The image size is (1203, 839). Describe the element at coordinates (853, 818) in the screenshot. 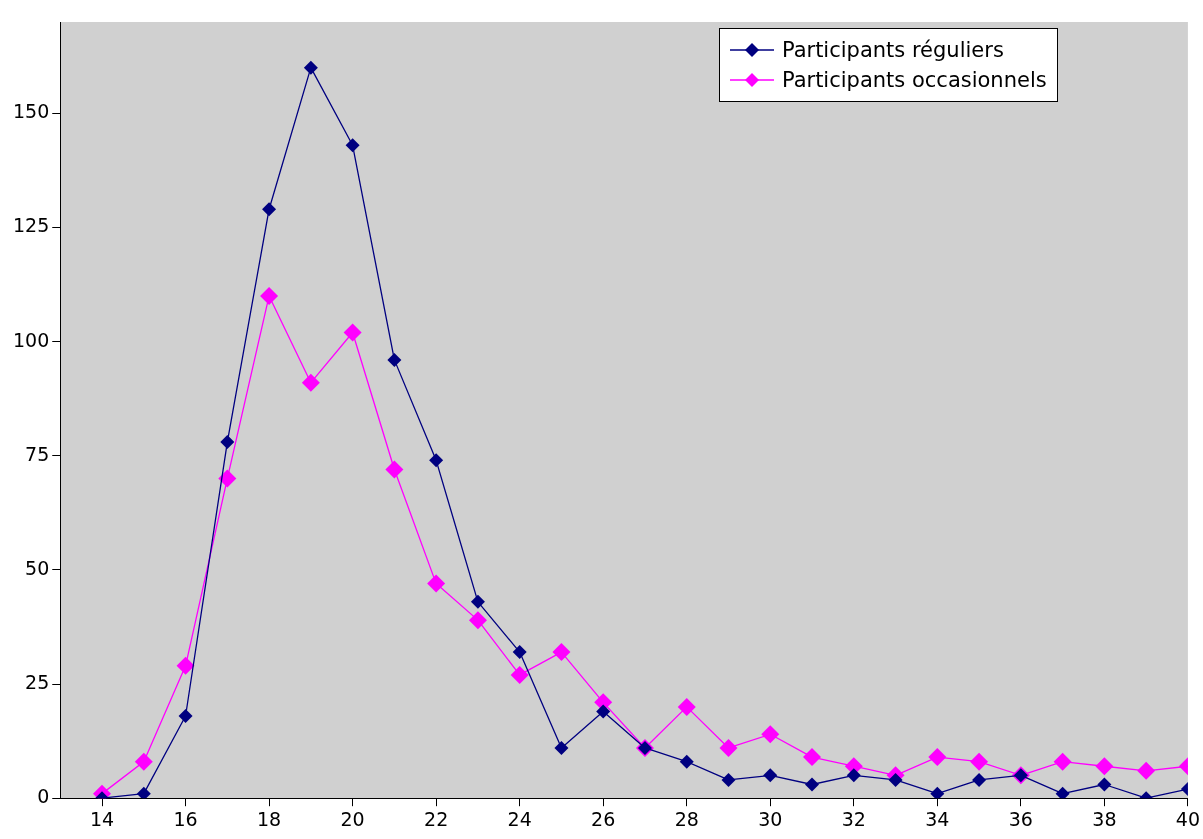

I see `x-tick-label: 32` at that location.